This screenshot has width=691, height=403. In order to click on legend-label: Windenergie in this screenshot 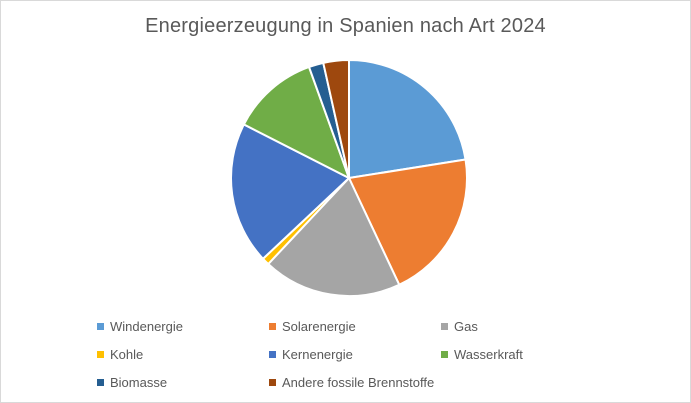, I will do `click(146, 326)`.